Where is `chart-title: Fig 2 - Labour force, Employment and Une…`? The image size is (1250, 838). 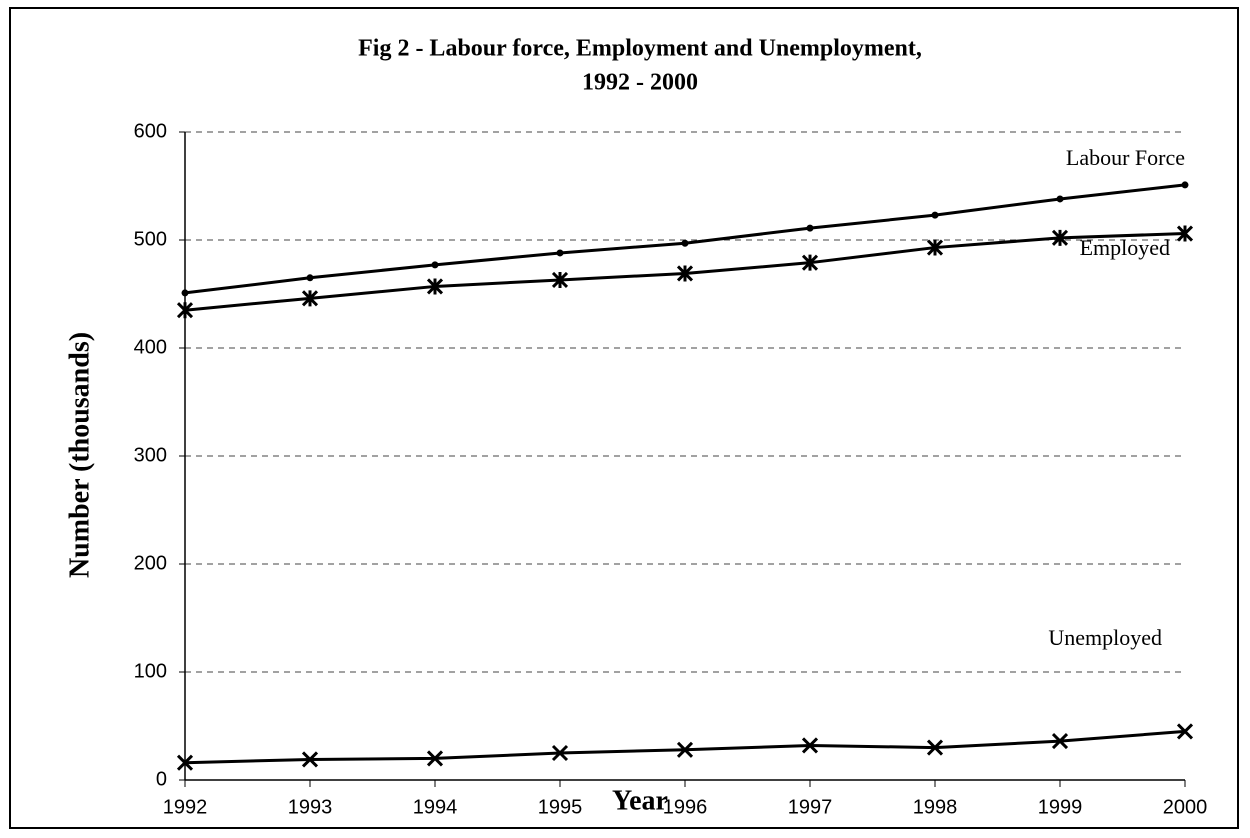 chart-title: Fig 2 - Labour force, Employment and Une… is located at coordinates (640, 49).